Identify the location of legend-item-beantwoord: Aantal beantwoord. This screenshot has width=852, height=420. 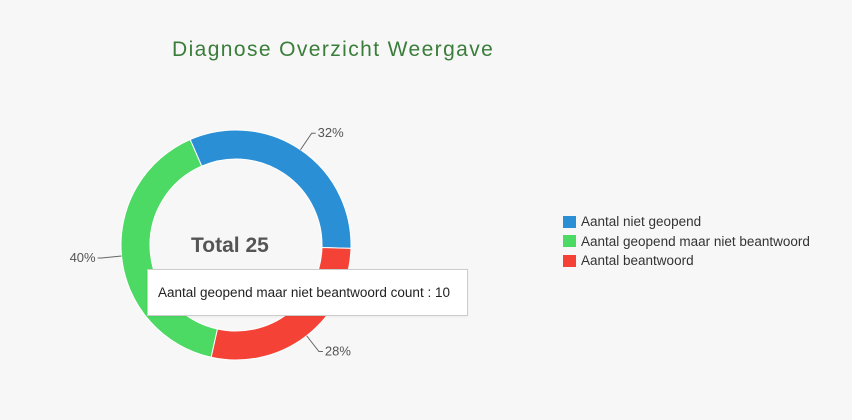
(686, 261).